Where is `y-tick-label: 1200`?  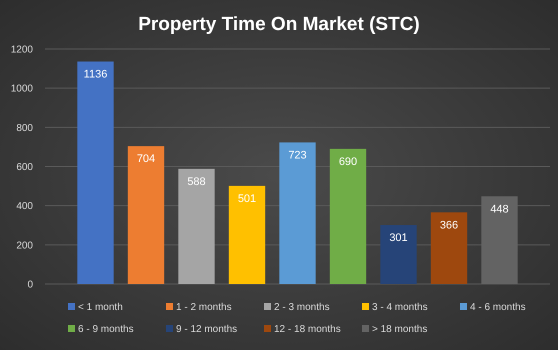 y-tick-label: 1200 is located at coordinates (22, 50).